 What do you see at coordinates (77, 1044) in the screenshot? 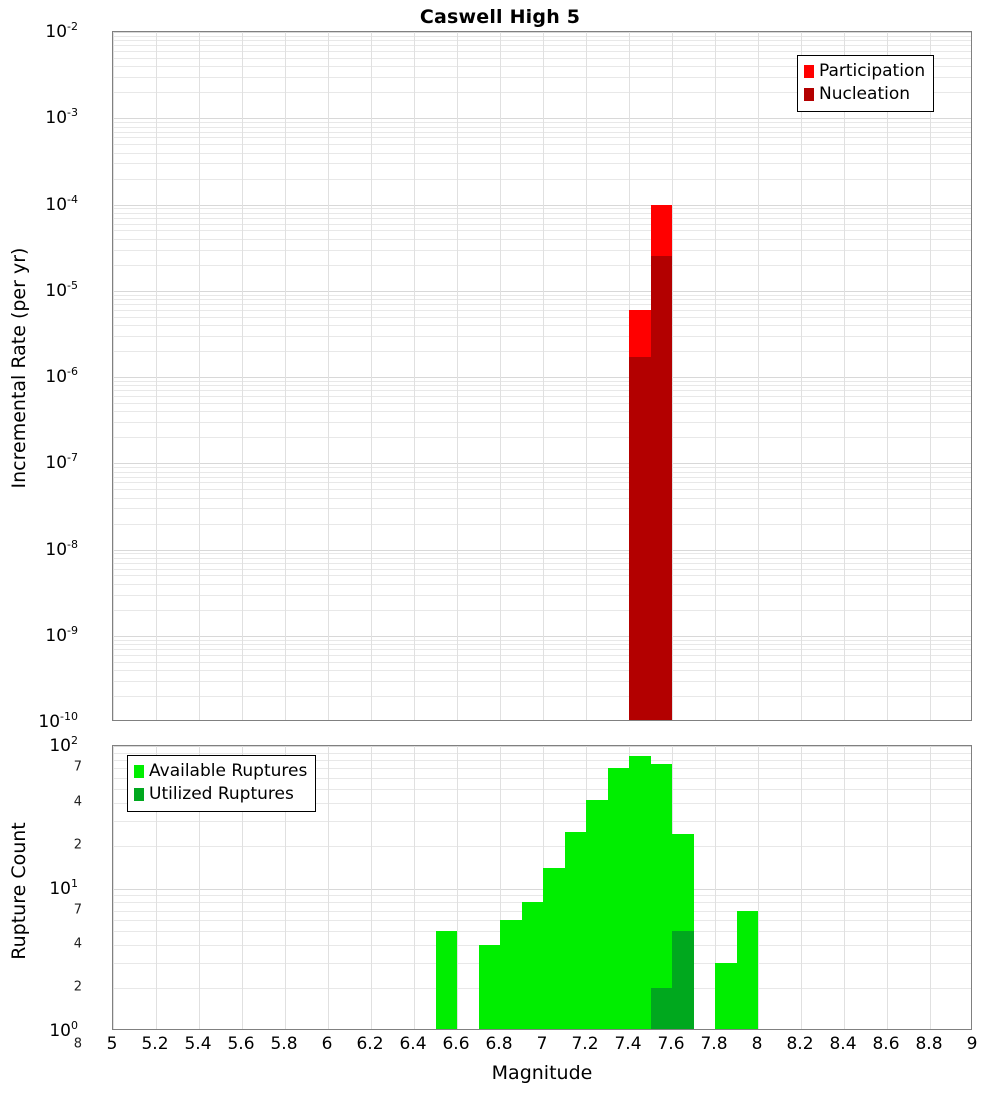
I see `y-tick-label: 8` at bounding box center [77, 1044].